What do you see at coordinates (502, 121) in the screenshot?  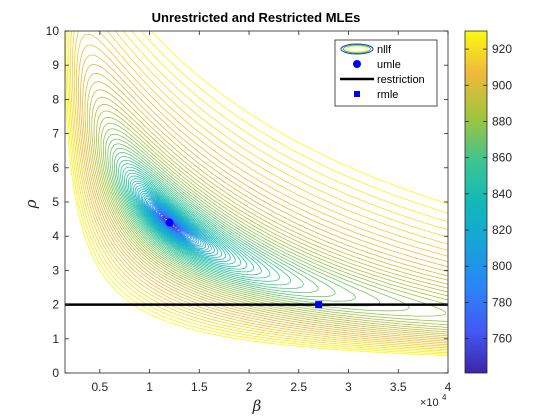 I see `colorbar-tick-label: 880` at bounding box center [502, 121].